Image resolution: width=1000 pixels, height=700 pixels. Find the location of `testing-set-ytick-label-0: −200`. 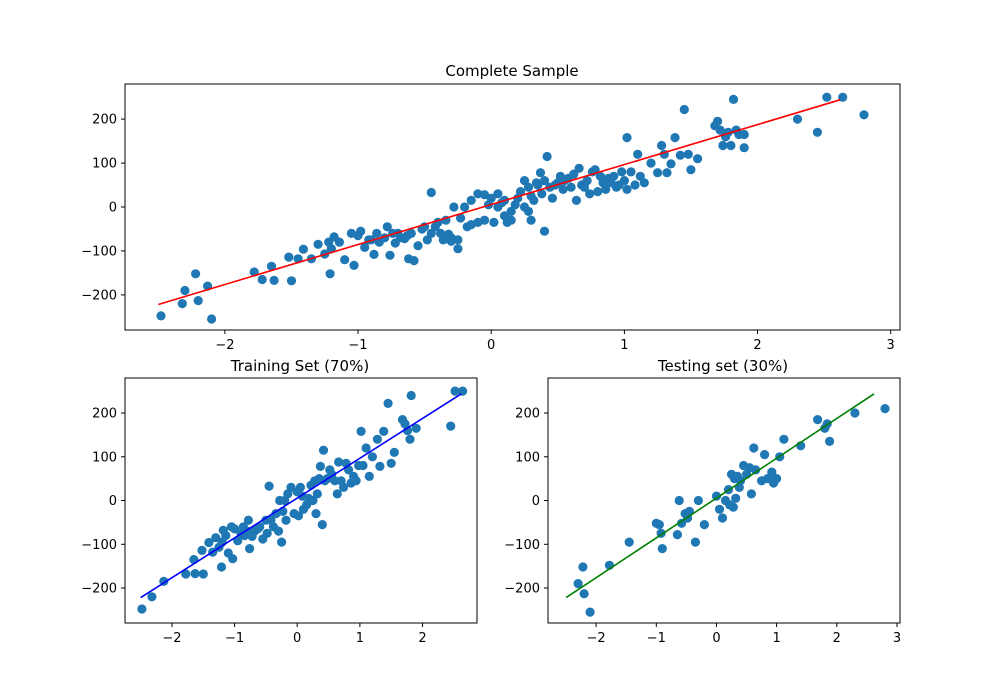

testing-set-ytick-label-0: −200 is located at coordinates (522, 589).